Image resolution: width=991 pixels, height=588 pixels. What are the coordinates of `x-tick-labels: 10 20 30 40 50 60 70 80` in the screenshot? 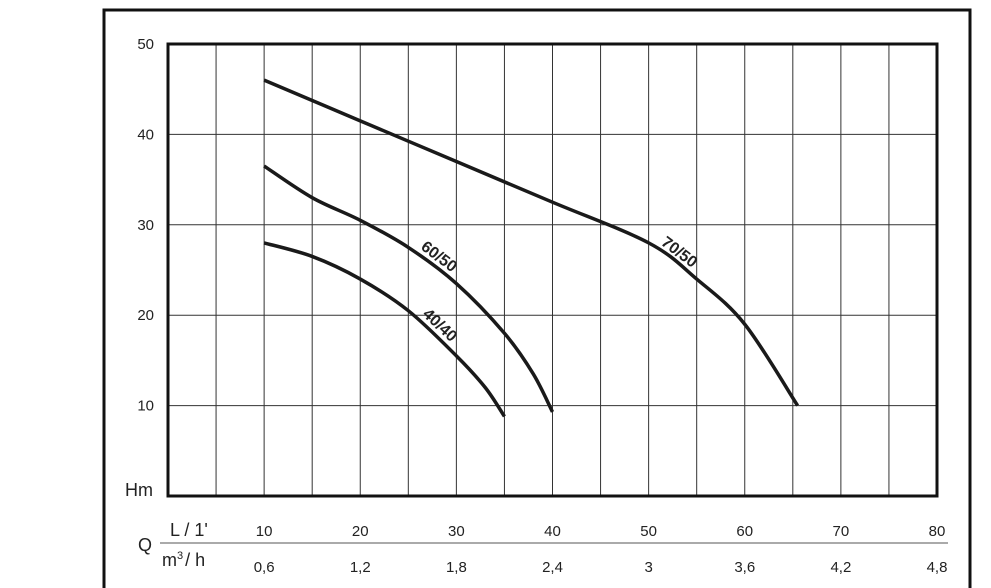 It's located at (601, 531).